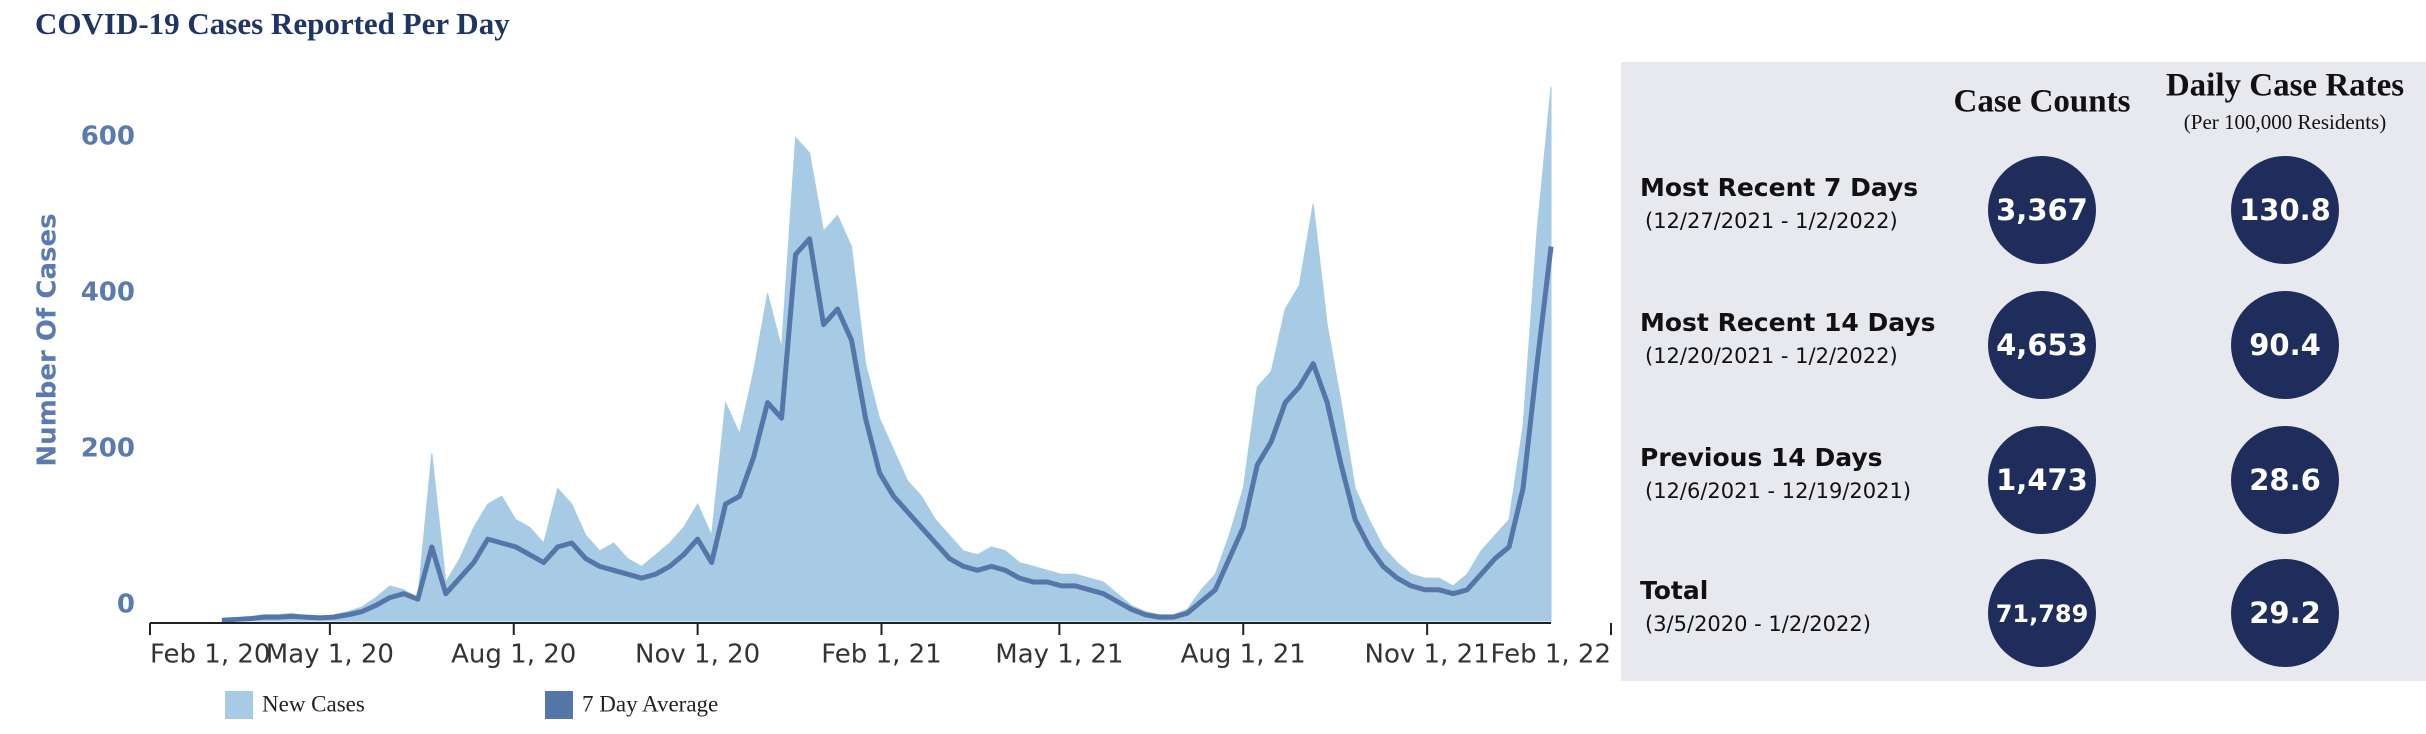  I want to click on count-value: 1,473, so click(2042, 480).